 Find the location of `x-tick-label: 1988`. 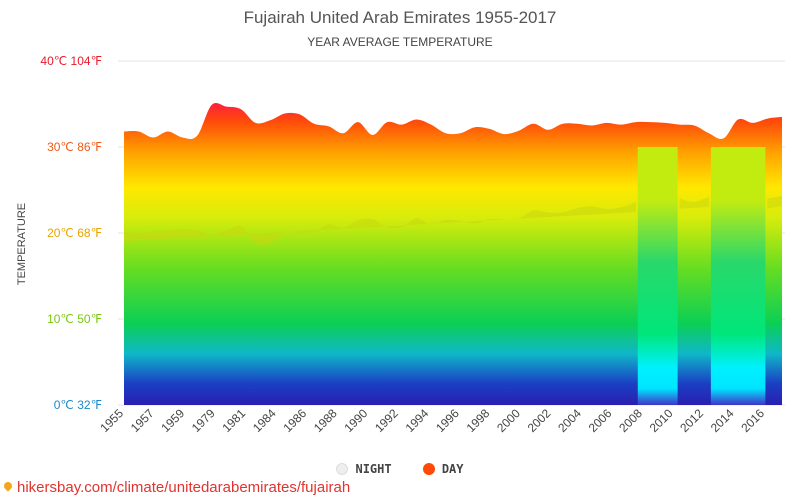

x-tick-label: 1988 is located at coordinates (325, 420).